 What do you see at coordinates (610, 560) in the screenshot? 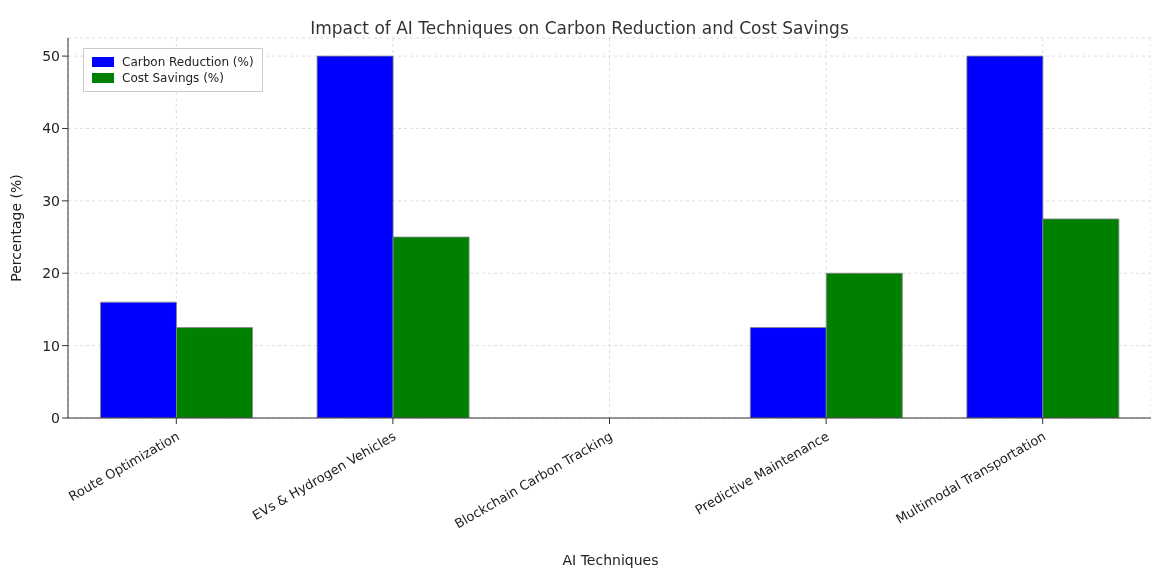
I see `x-axis-title: AI Techniques` at bounding box center [610, 560].